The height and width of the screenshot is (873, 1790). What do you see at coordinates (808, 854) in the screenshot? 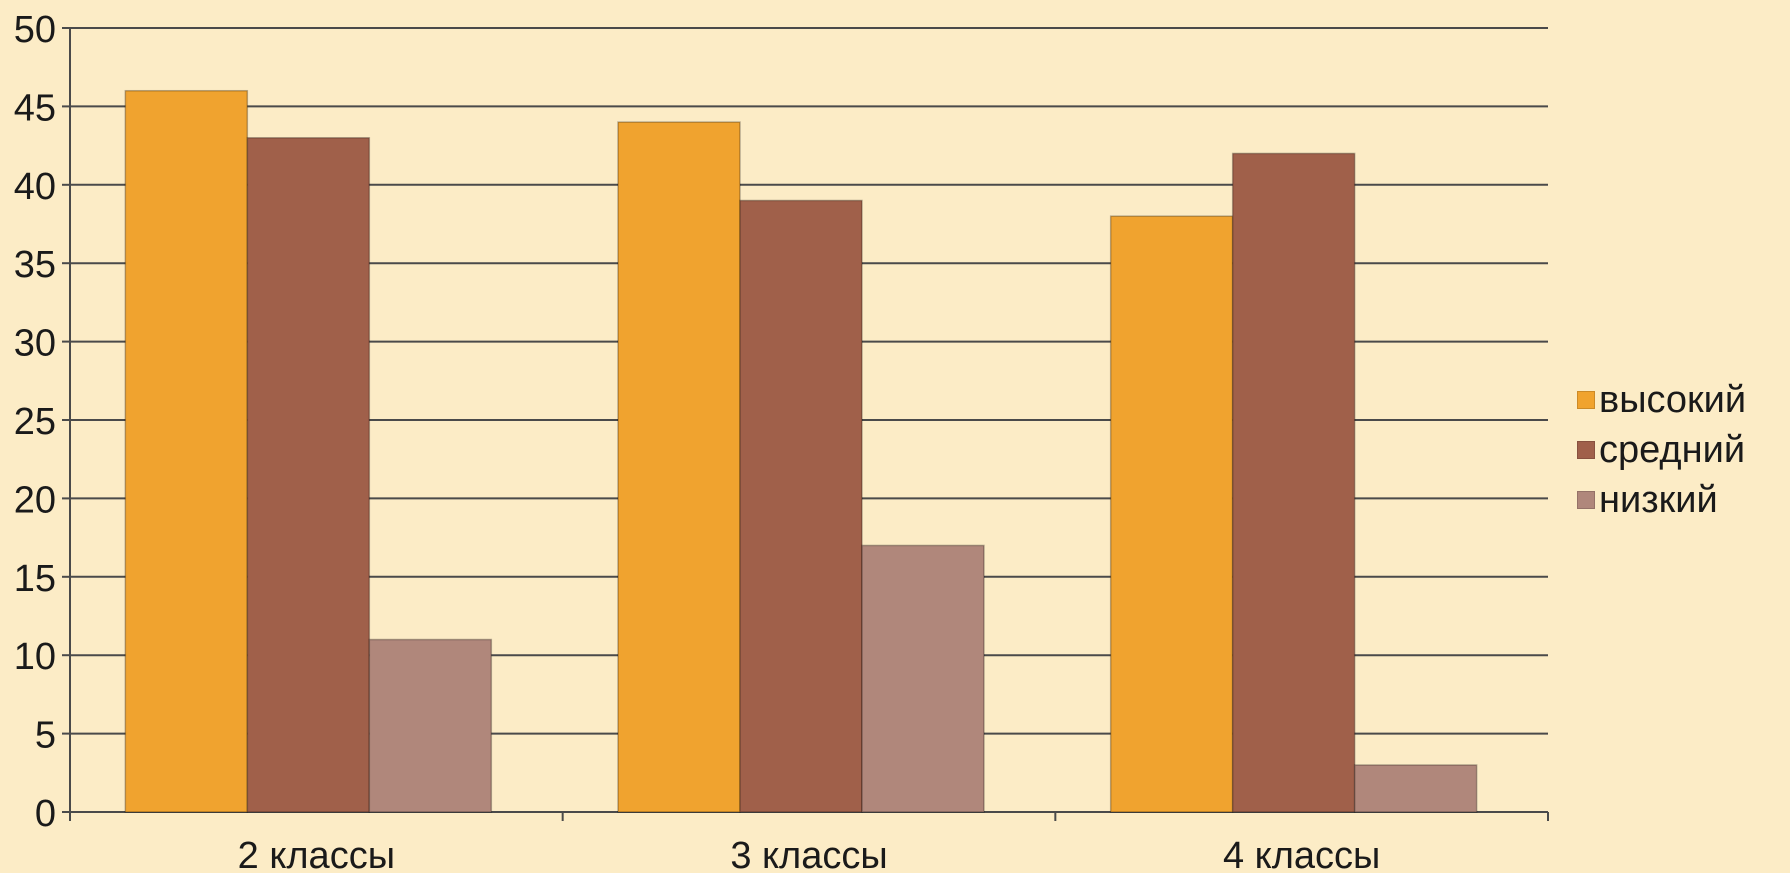
I see `x-tick-label: 3 классы` at bounding box center [808, 854].